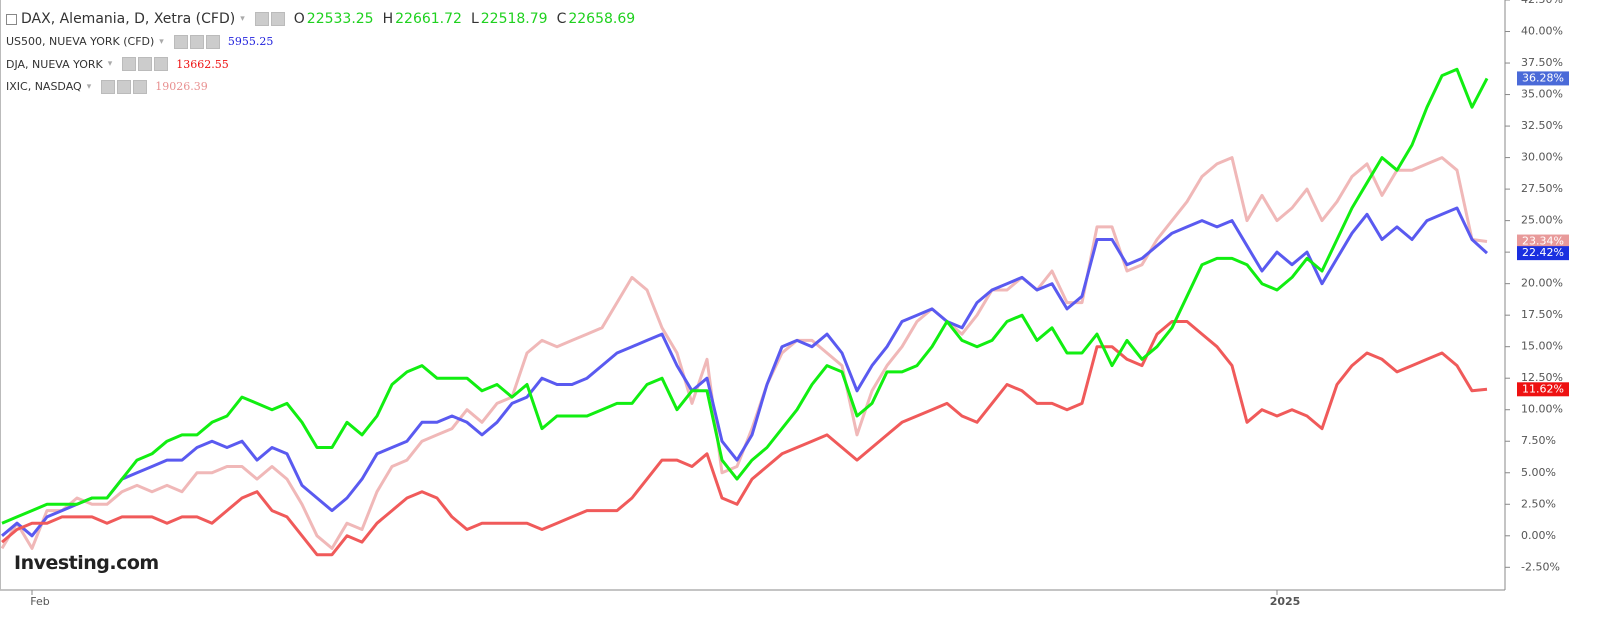 The height and width of the screenshot is (619, 1600). What do you see at coordinates (1542, 409) in the screenshot?
I see `y-tick-label: 10.00%` at bounding box center [1542, 409].